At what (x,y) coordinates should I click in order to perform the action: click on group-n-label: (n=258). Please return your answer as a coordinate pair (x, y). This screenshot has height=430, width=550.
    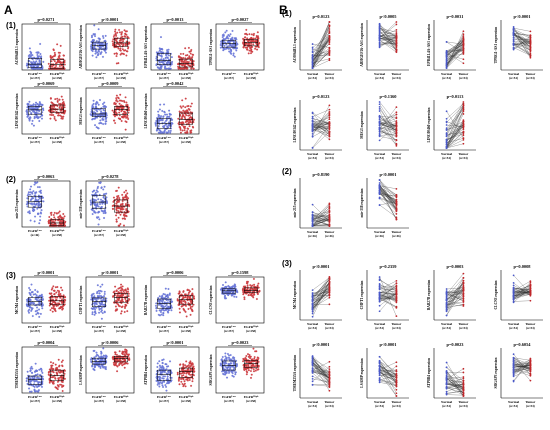
    Looking at the image, I should click on (57, 78).